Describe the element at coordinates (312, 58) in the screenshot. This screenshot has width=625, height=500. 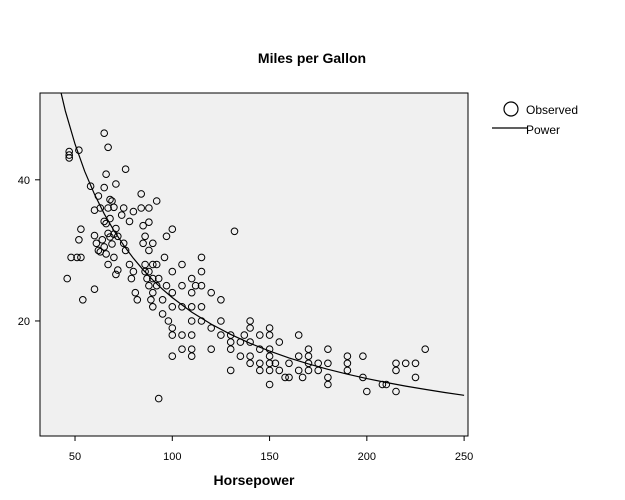
I see `chart-title: Miles per Gallon` at that location.